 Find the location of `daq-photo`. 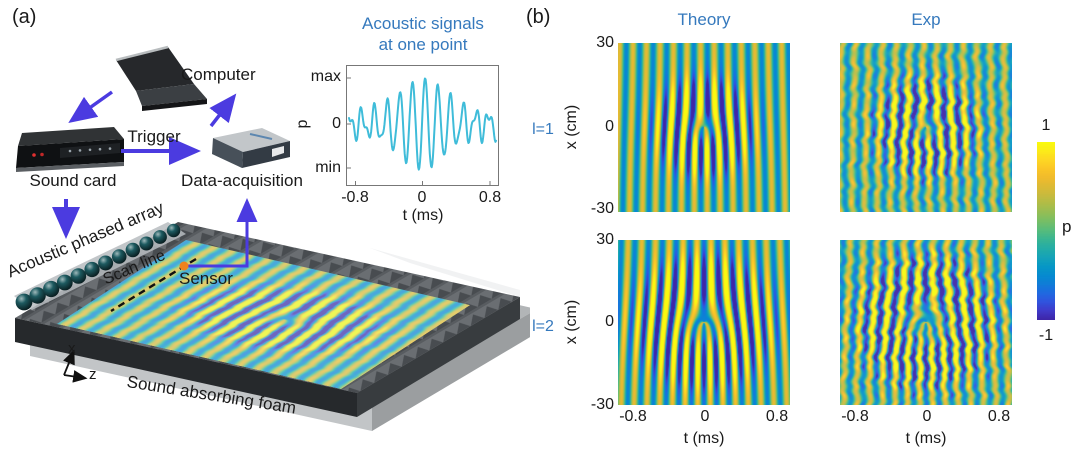

daq-photo is located at coordinates (251, 148).